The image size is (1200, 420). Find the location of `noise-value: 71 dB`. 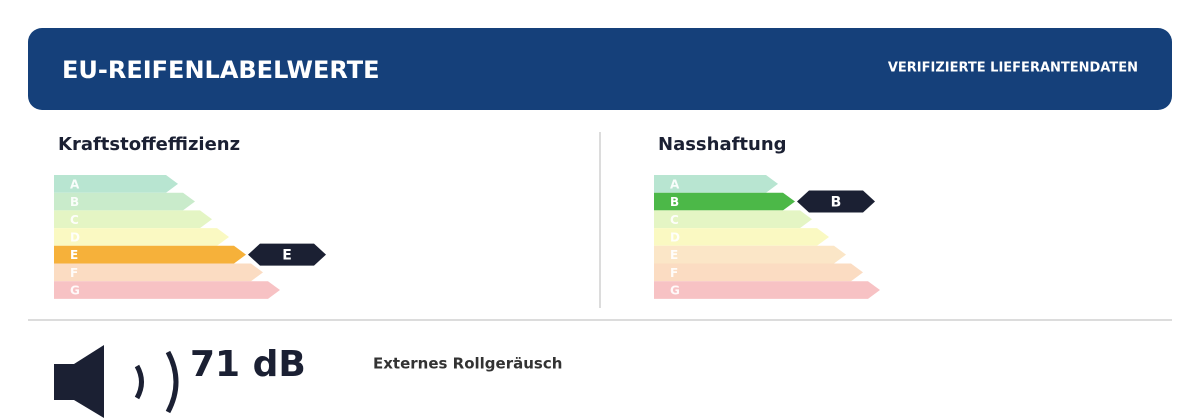

noise-value: 71 dB is located at coordinates (248, 364).